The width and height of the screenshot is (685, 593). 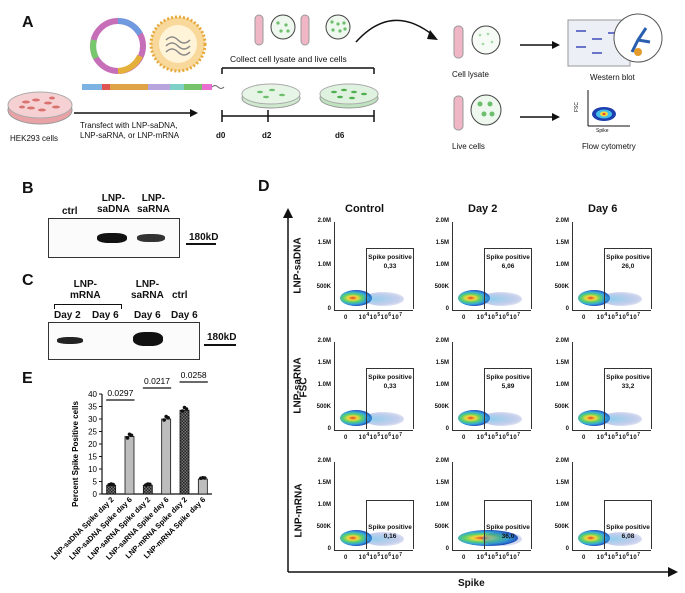 I want to click on gate-value: 33,2, so click(x=628, y=386).